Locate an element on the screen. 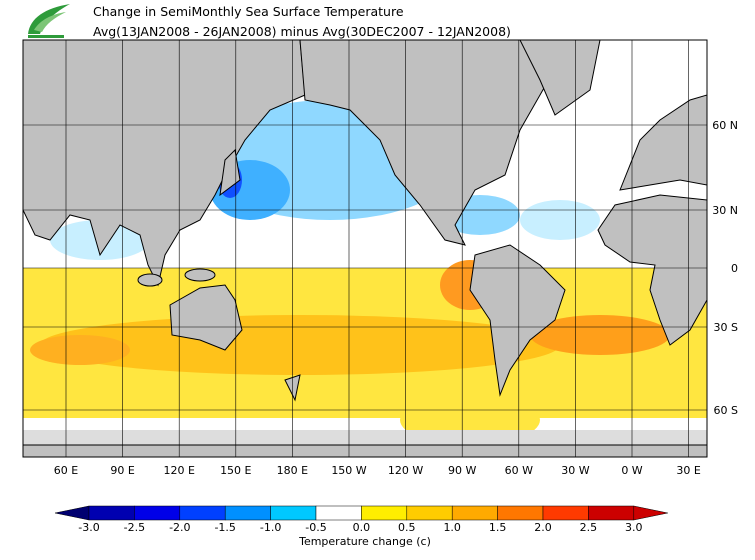 The height and width of the screenshot is (560, 755). lon-label: 60 W is located at coordinates (519, 470).